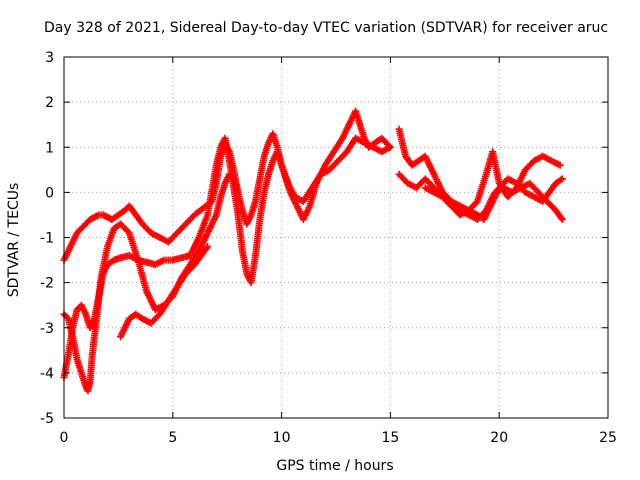 This screenshot has width=640, height=480. Describe the element at coordinates (390, 438) in the screenshot. I see `x-tick-label: 15` at that location.